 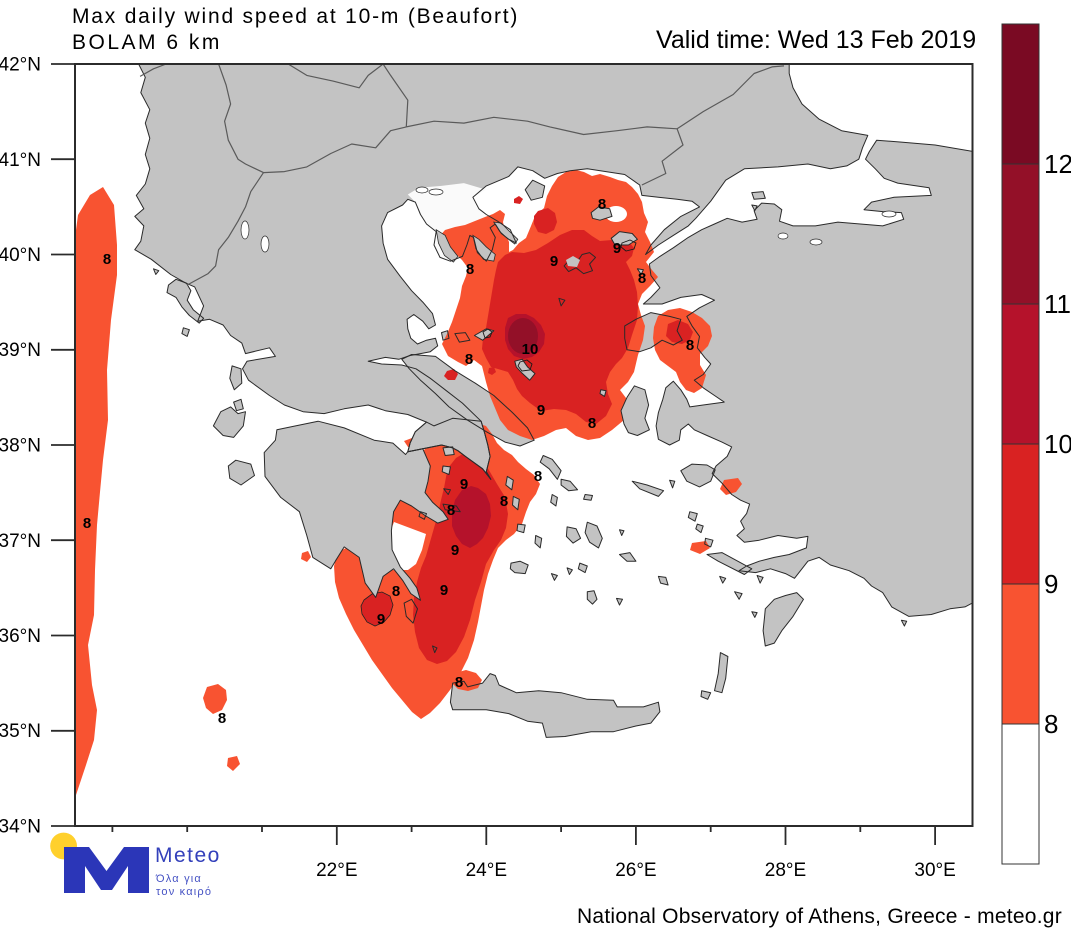 I want to click on svg-text: 35°N, so click(x=20, y=731).